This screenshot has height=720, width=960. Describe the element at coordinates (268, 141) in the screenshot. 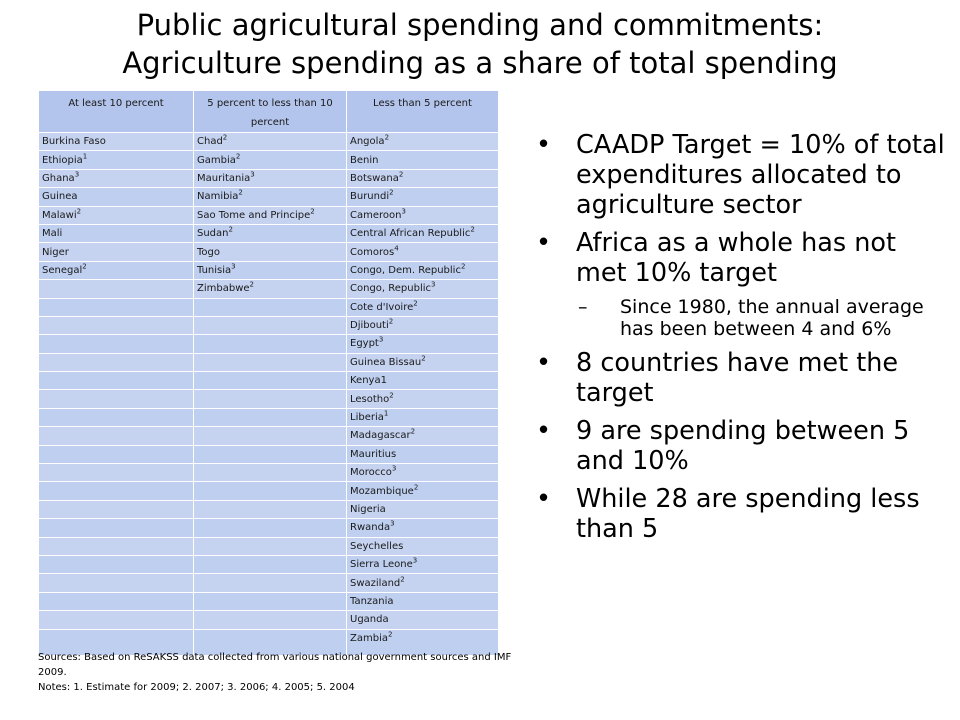

I see `table-row: Burkina Faso Chad2 Angola2` at that location.